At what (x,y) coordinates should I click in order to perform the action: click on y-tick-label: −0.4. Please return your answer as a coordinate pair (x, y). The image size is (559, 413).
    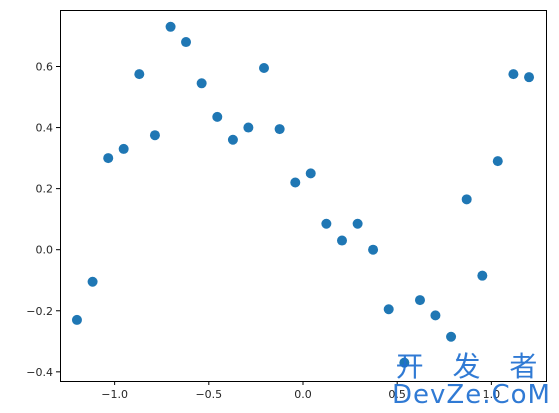
    Looking at the image, I should click on (39, 372).